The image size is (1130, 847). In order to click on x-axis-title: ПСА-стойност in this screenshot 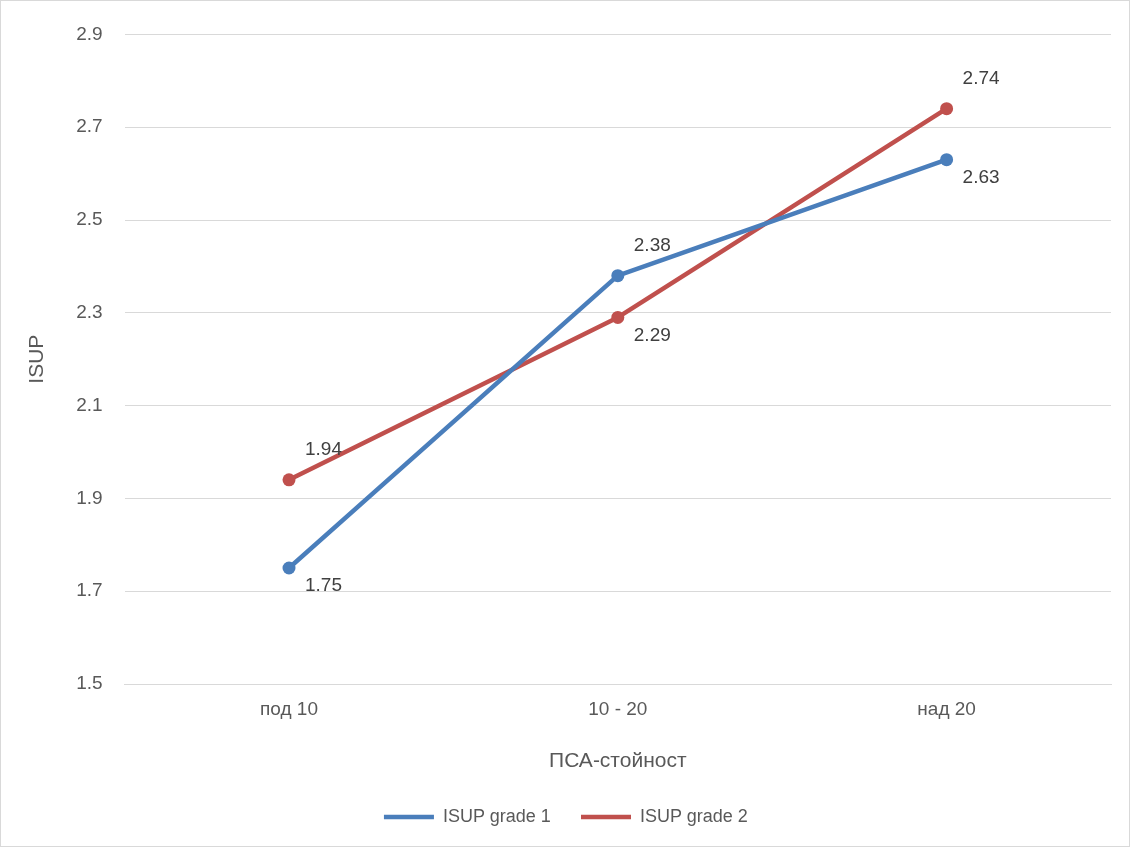, I will do `click(618, 760)`.